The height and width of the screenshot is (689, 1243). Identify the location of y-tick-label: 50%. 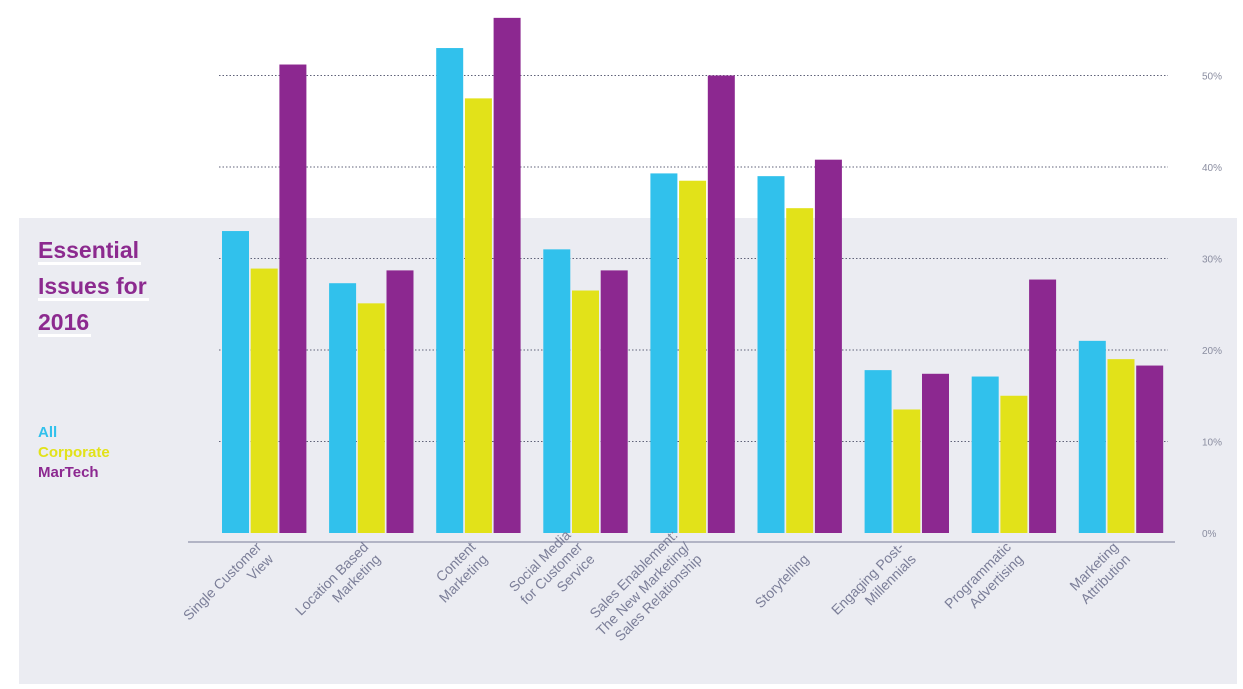
(1212, 77).